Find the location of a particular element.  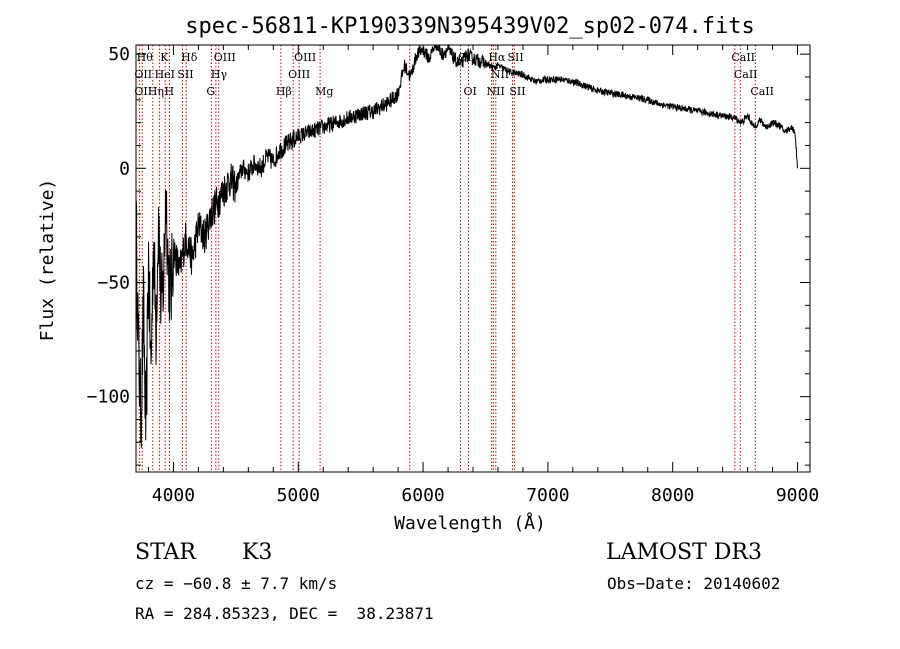

line-label: Mg is located at coordinates (324, 91).